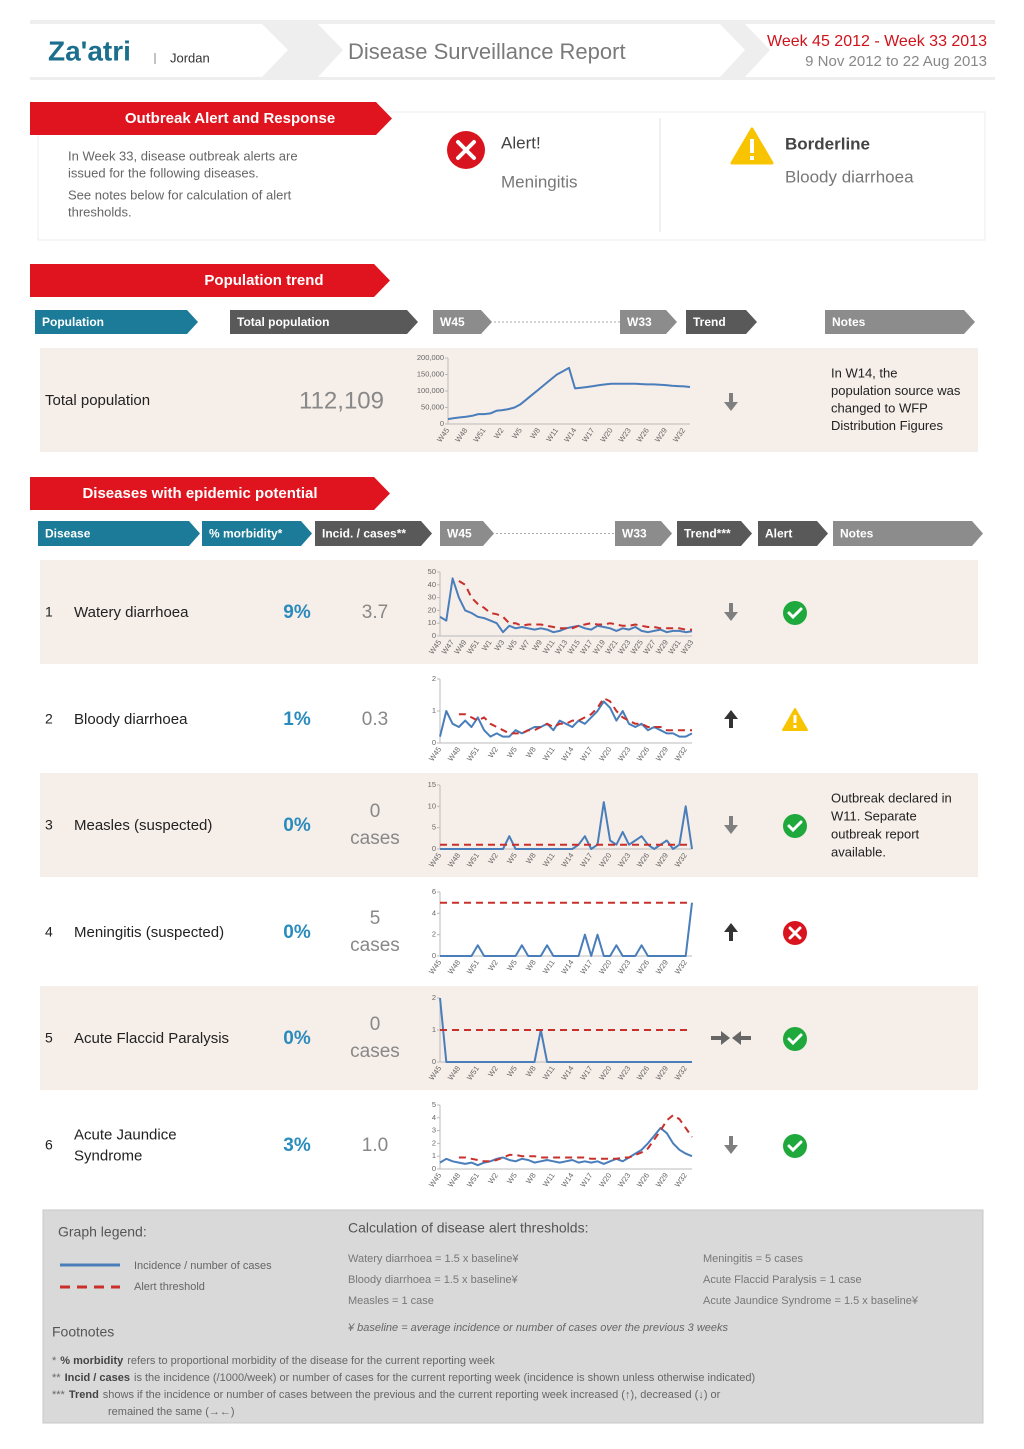  Describe the element at coordinates (49, 1145) in the screenshot. I see `row-number: 6` at that location.